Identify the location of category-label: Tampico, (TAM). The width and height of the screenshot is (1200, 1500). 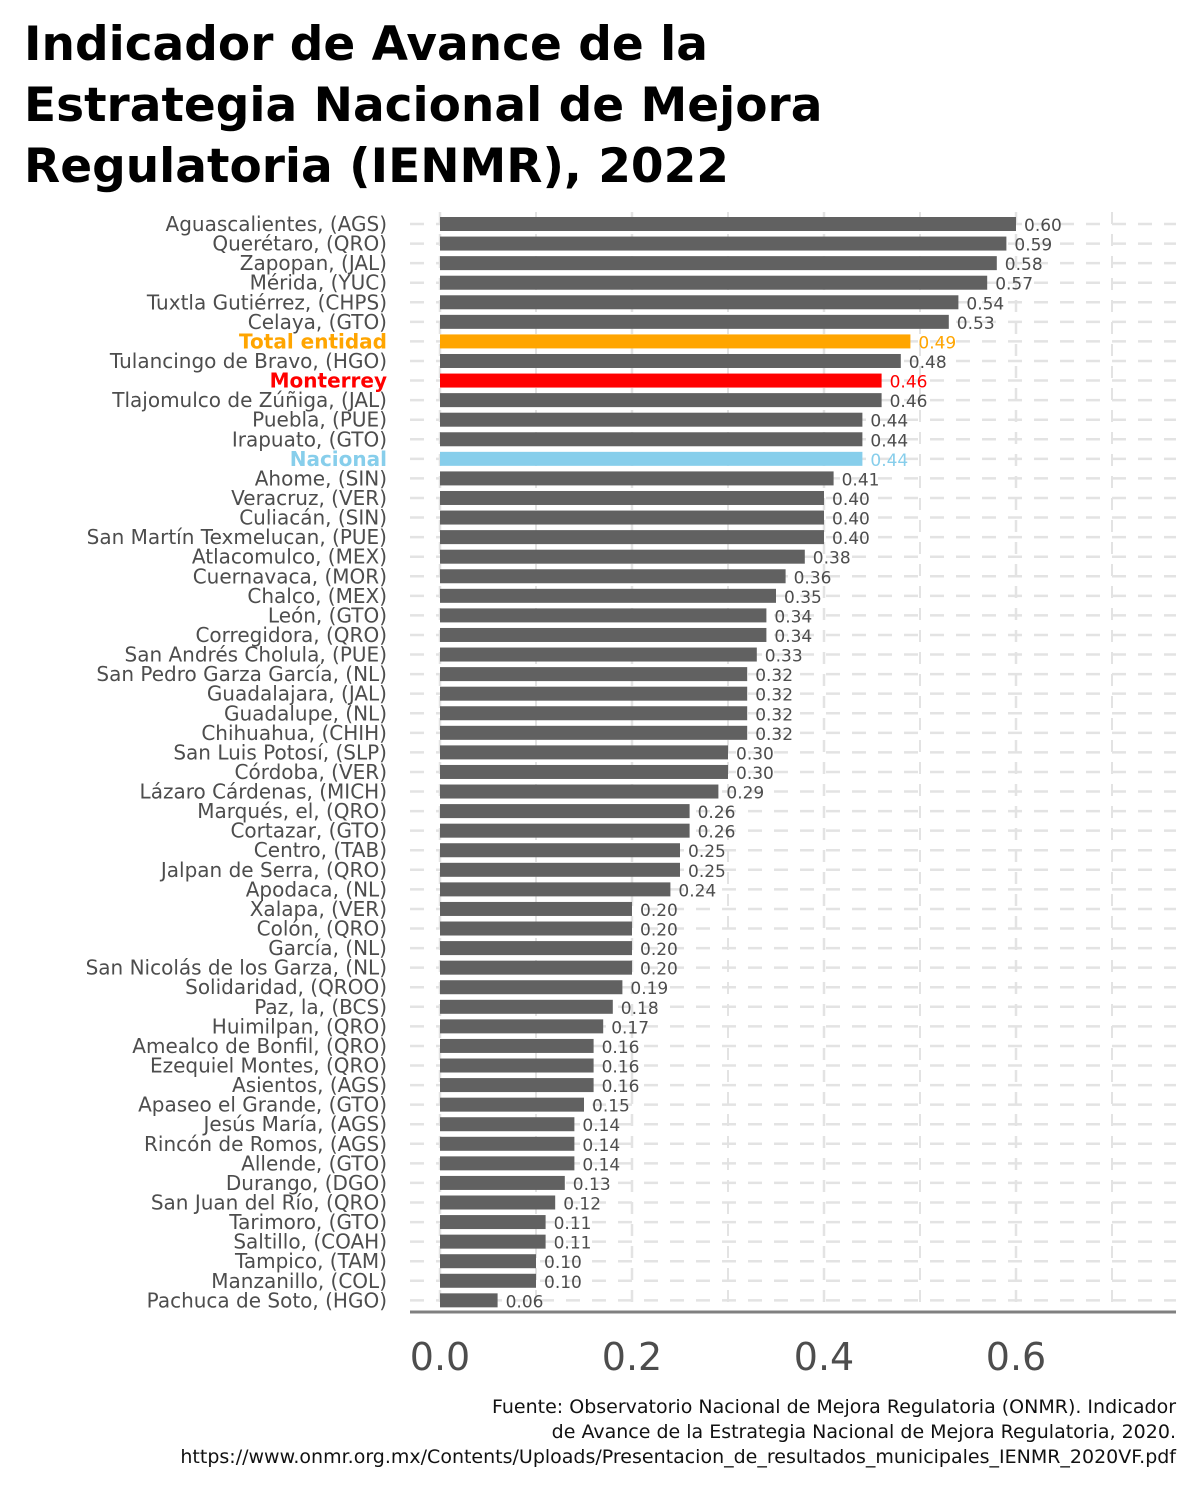
(310, 1261).